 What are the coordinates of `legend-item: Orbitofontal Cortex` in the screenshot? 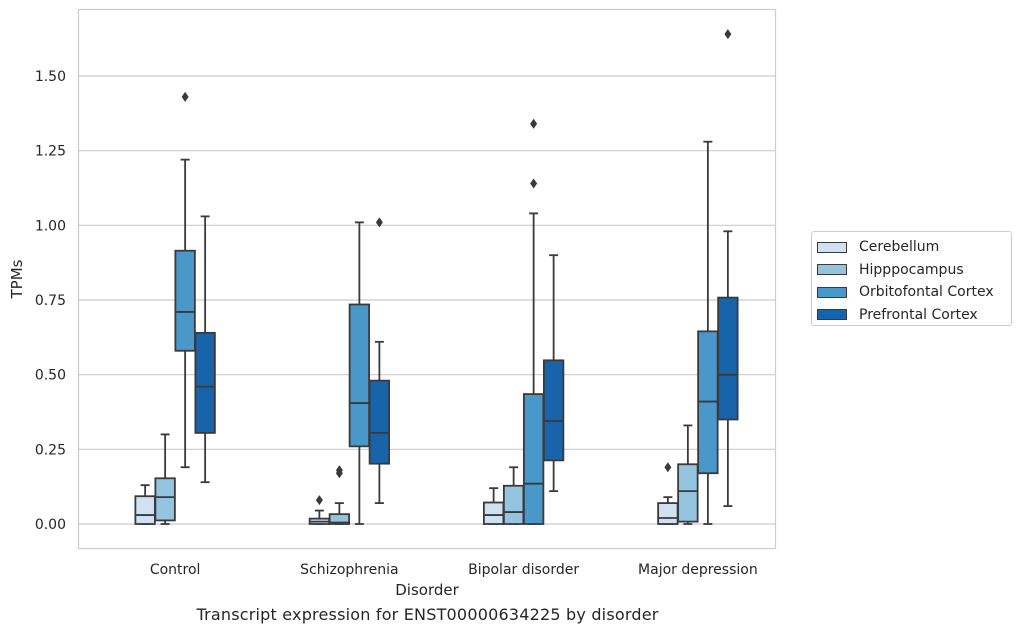 It's located at (914, 292).